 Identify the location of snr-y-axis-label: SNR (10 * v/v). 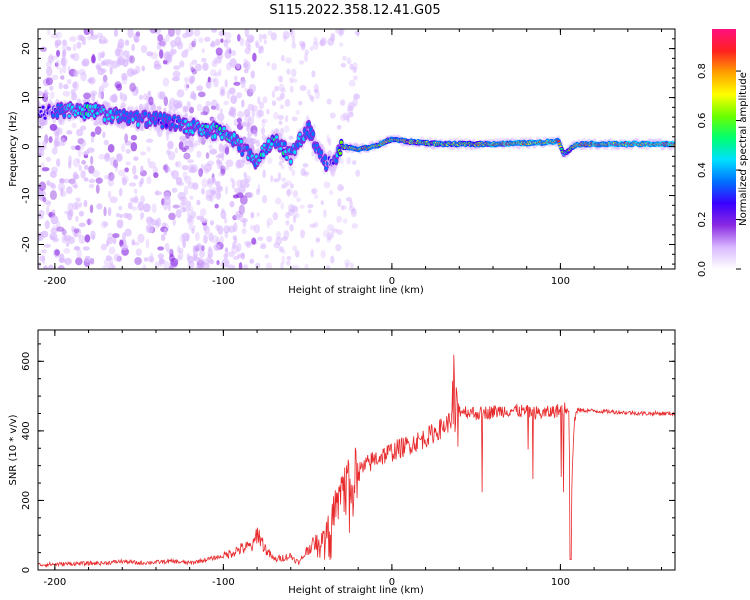
(13, 449).